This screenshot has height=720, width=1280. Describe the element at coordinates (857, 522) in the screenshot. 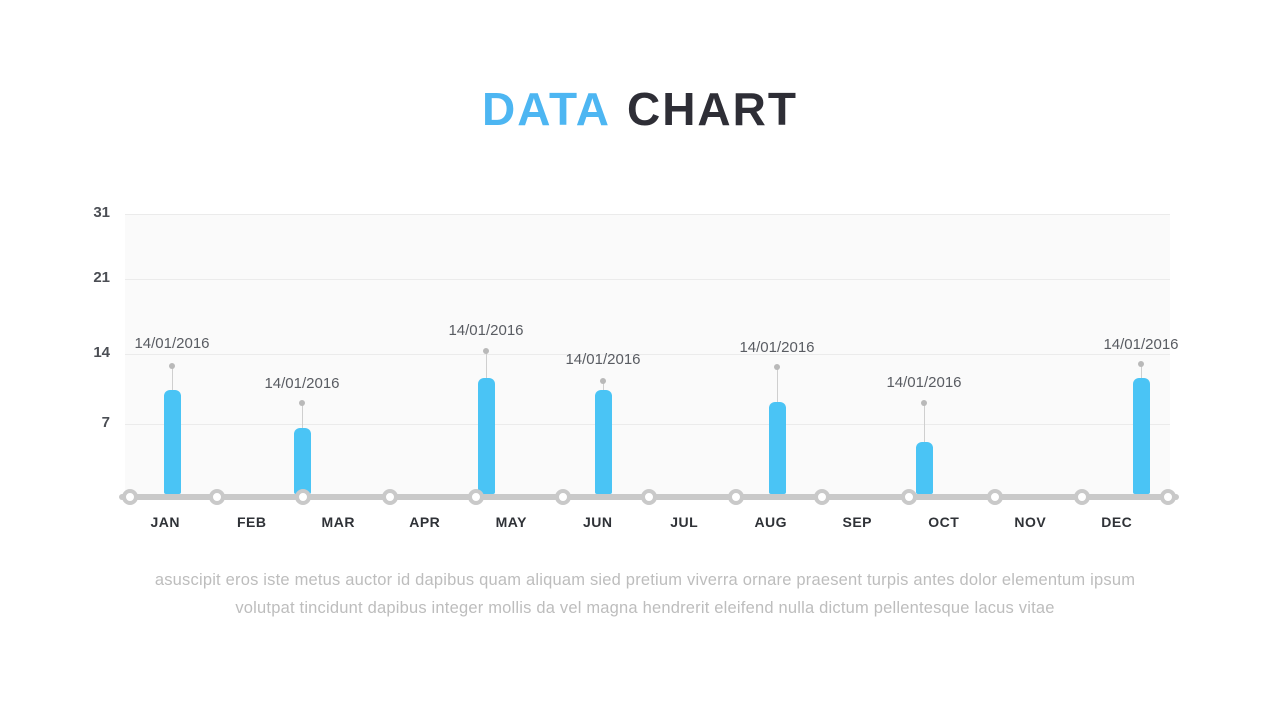

I see `month-label: SEP` at that location.